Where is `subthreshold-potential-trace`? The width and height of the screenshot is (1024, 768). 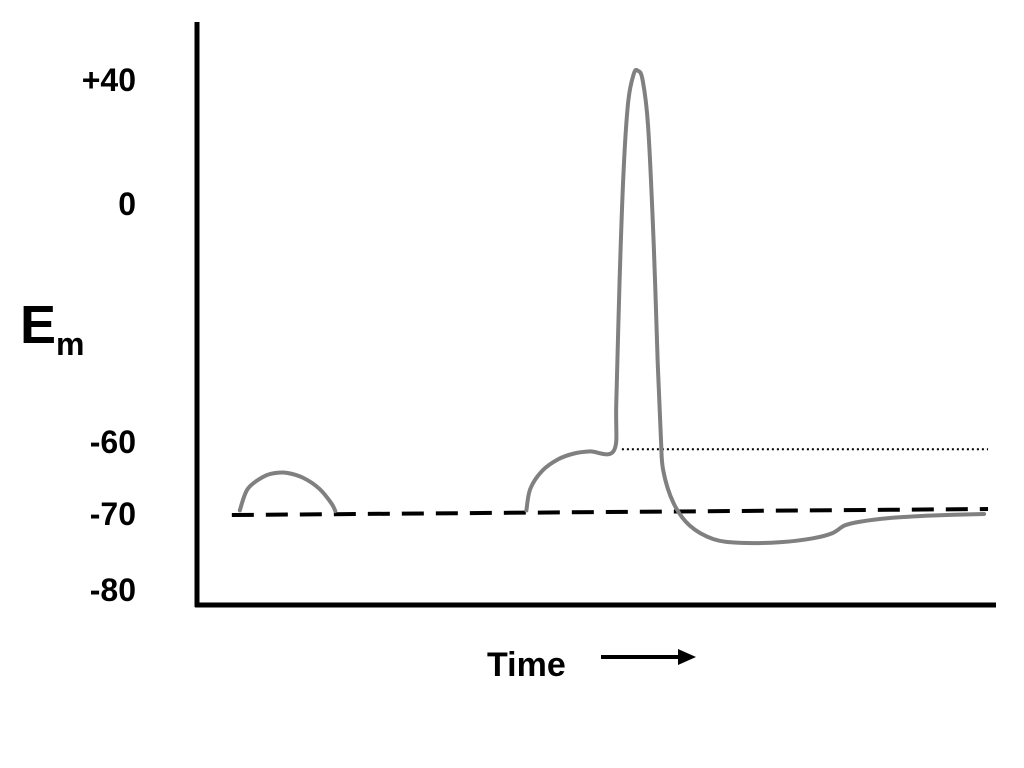
subthreshold-potential-trace is located at coordinates (287, 492).